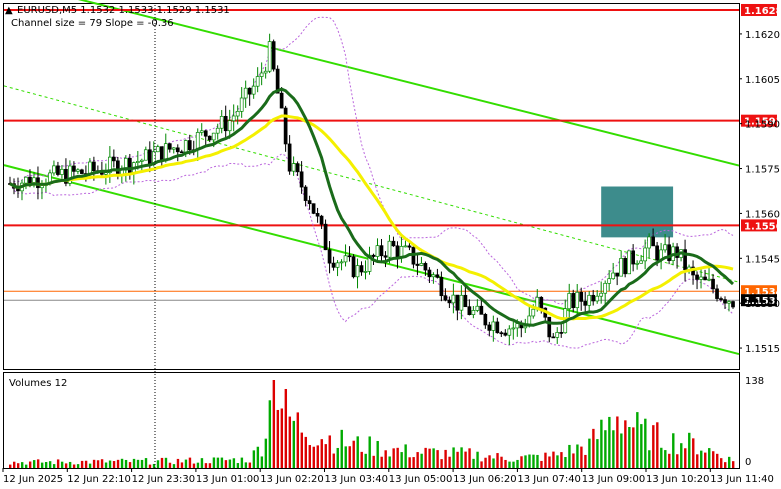  I want to click on price-tick-label: 1.1530, so click(762, 304).